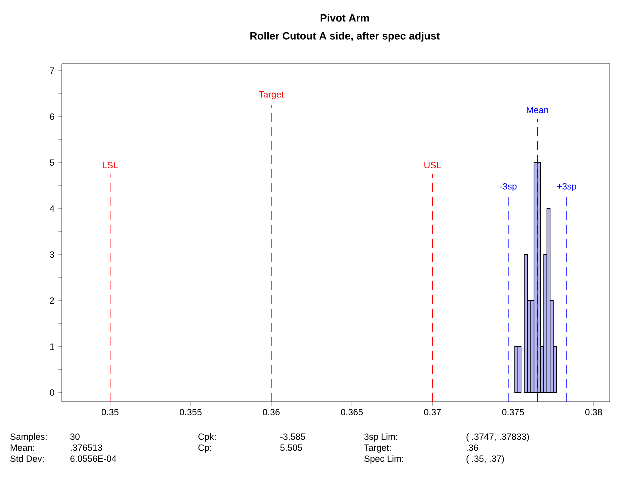 Image resolution: width=642 pixels, height=480 pixels. What do you see at coordinates (52, 393) in the screenshot?
I see `y-tick-label: 0` at bounding box center [52, 393].